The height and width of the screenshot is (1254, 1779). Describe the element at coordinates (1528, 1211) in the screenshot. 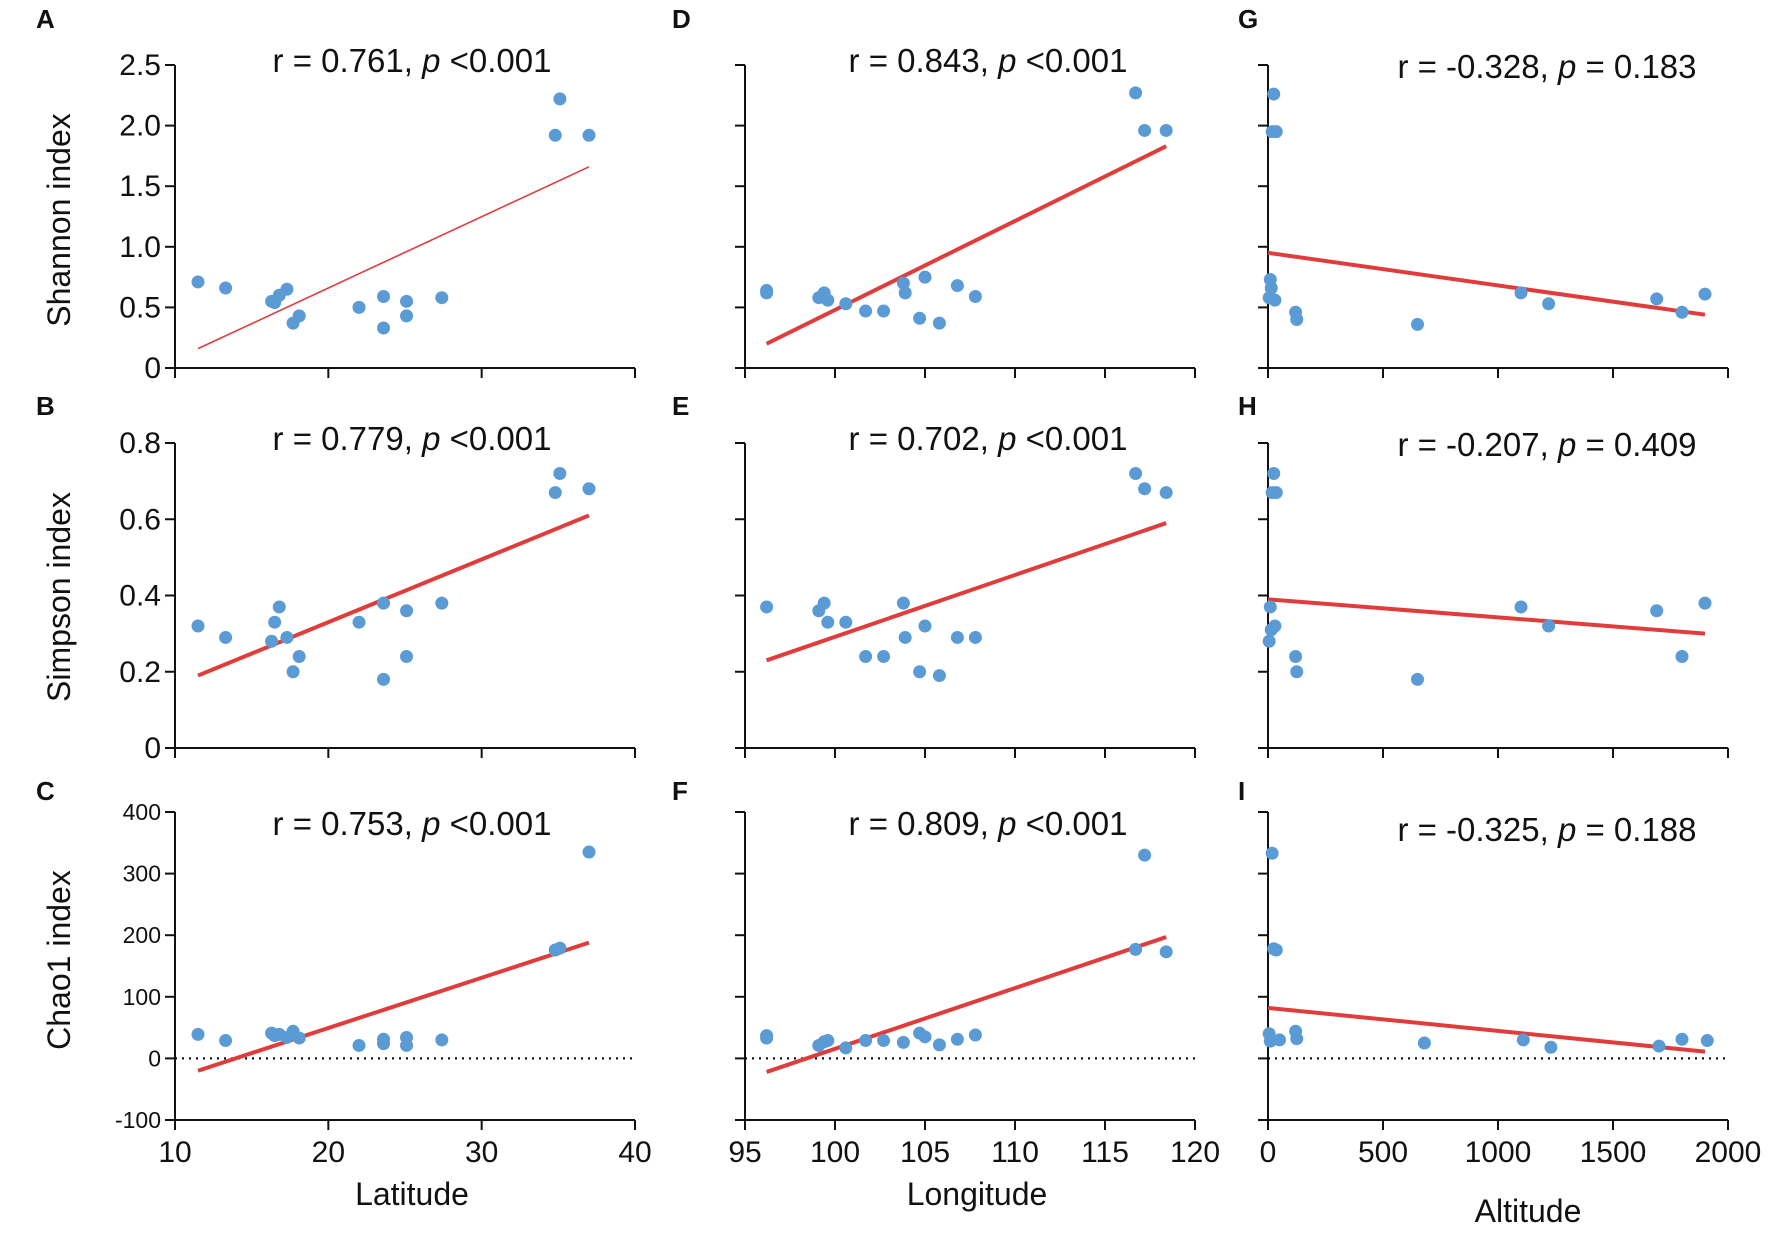

I see `x-axis-title: Altitude` at that location.